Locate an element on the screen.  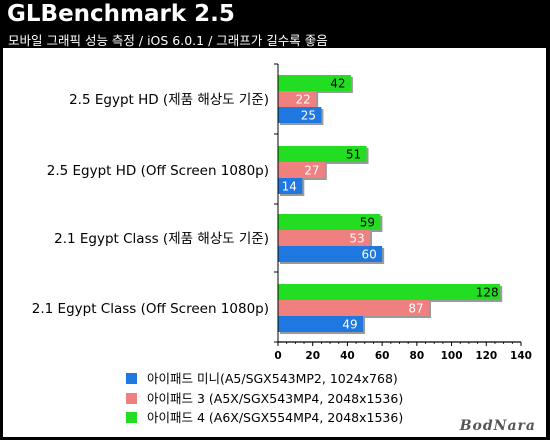
data-label: 49 is located at coordinates (349, 325).